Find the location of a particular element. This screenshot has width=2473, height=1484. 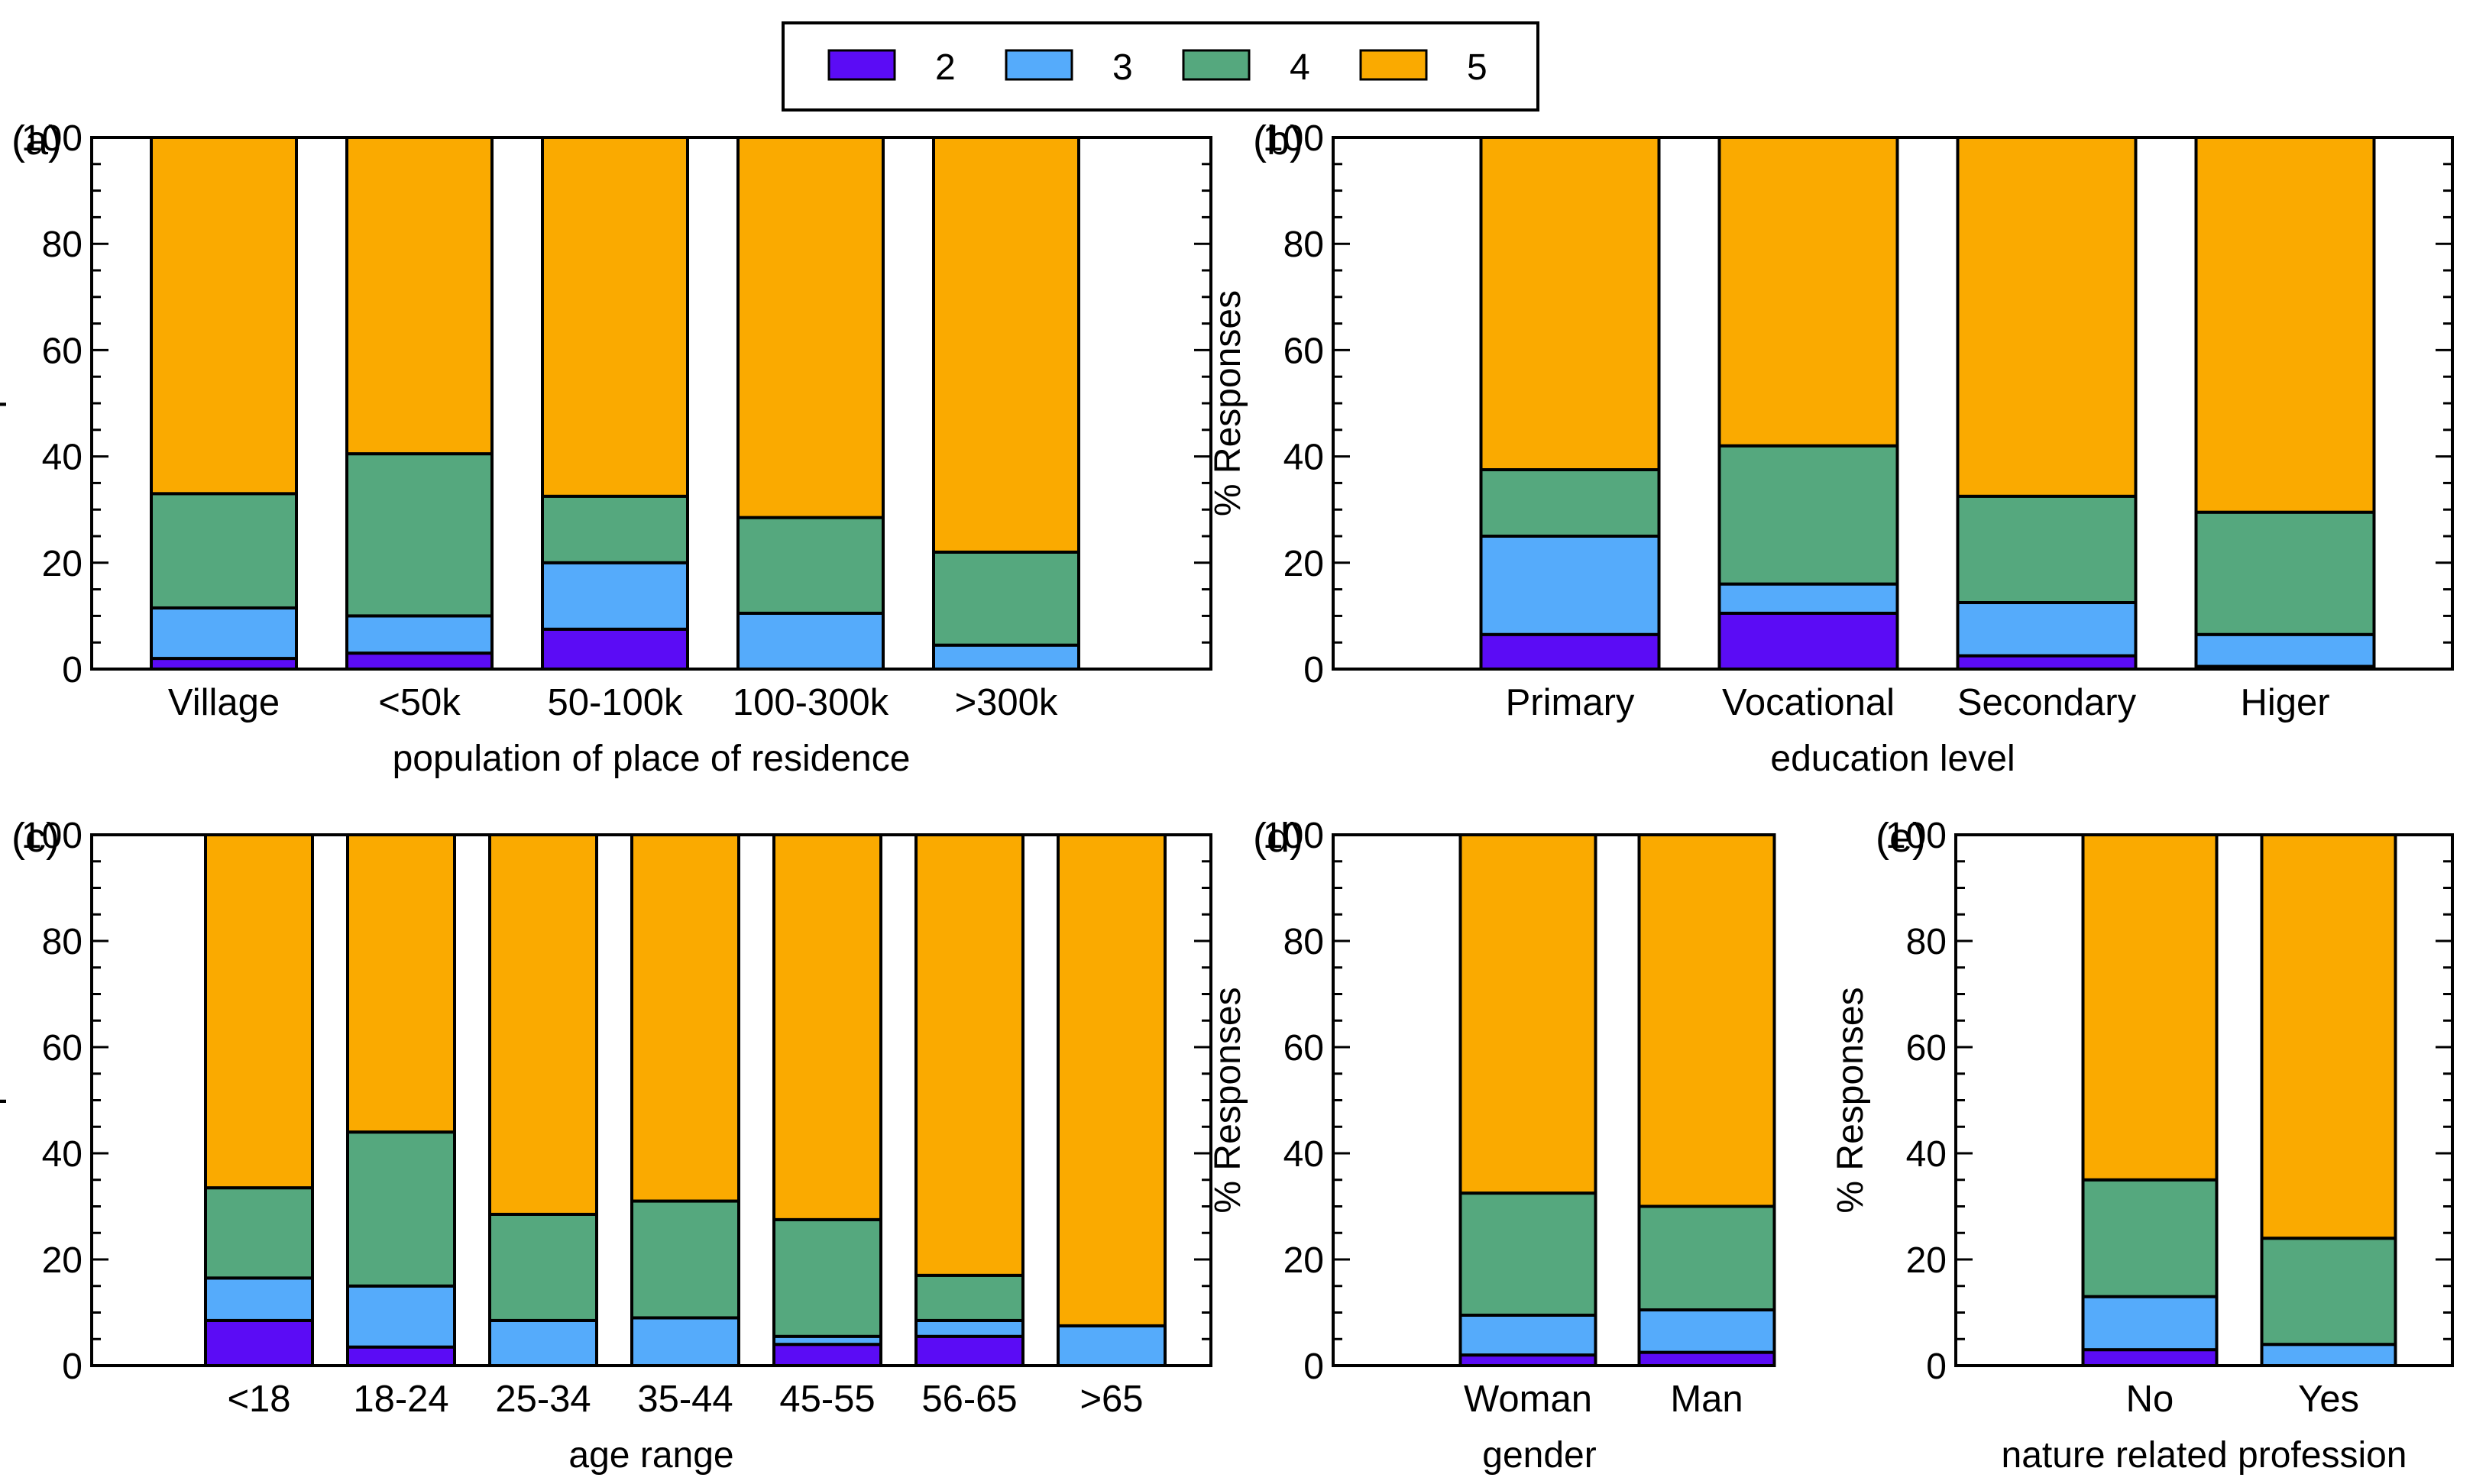

legend-label-4: 4 is located at coordinates (1300, 67).